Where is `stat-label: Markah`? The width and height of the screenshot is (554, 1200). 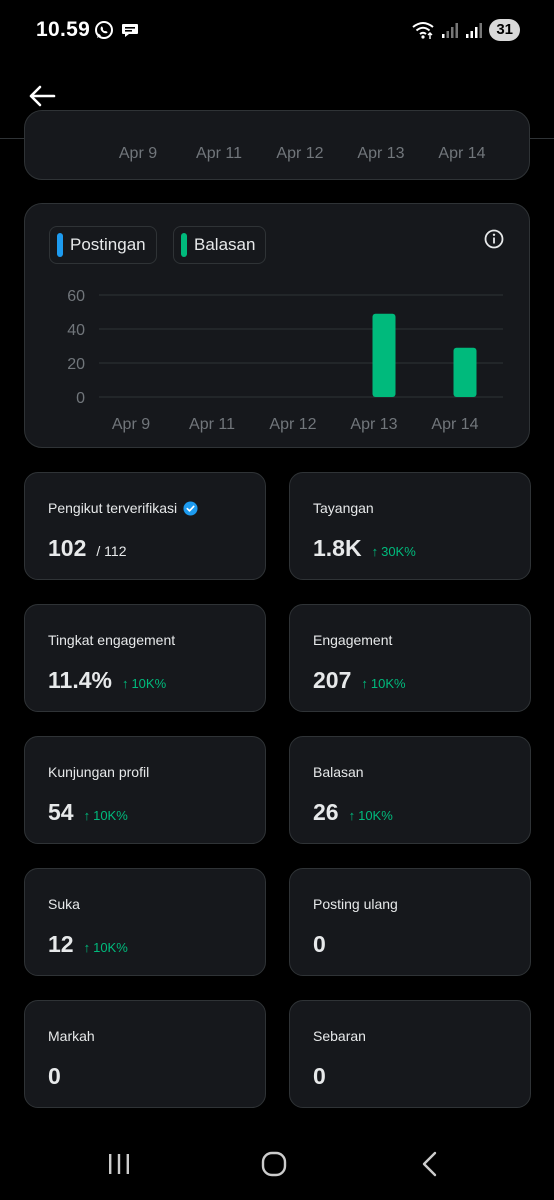
stat-label: Markah is located at coordinates (71, 1036).